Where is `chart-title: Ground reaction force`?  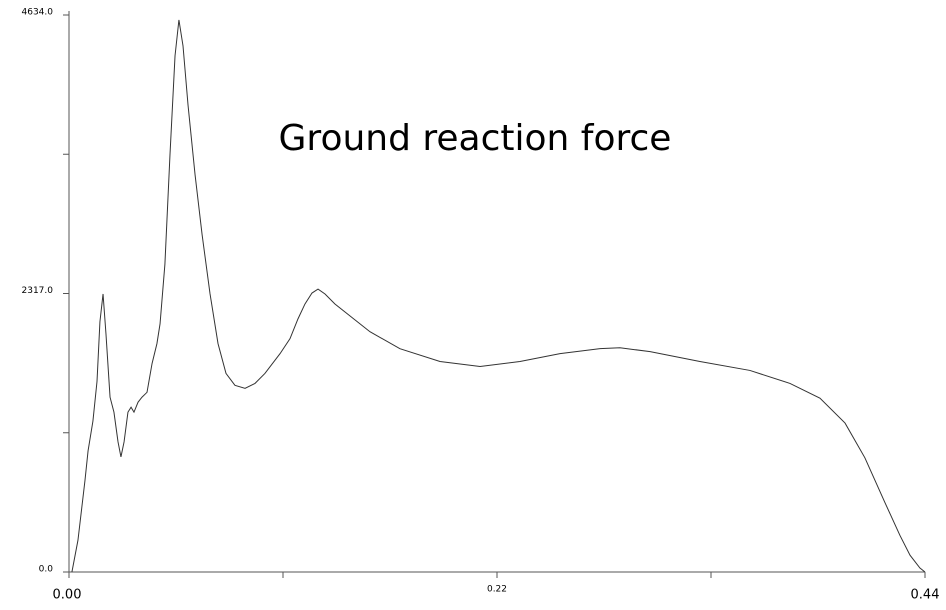 chart-title: Ground reaction force is located at coordinates (475, 138).